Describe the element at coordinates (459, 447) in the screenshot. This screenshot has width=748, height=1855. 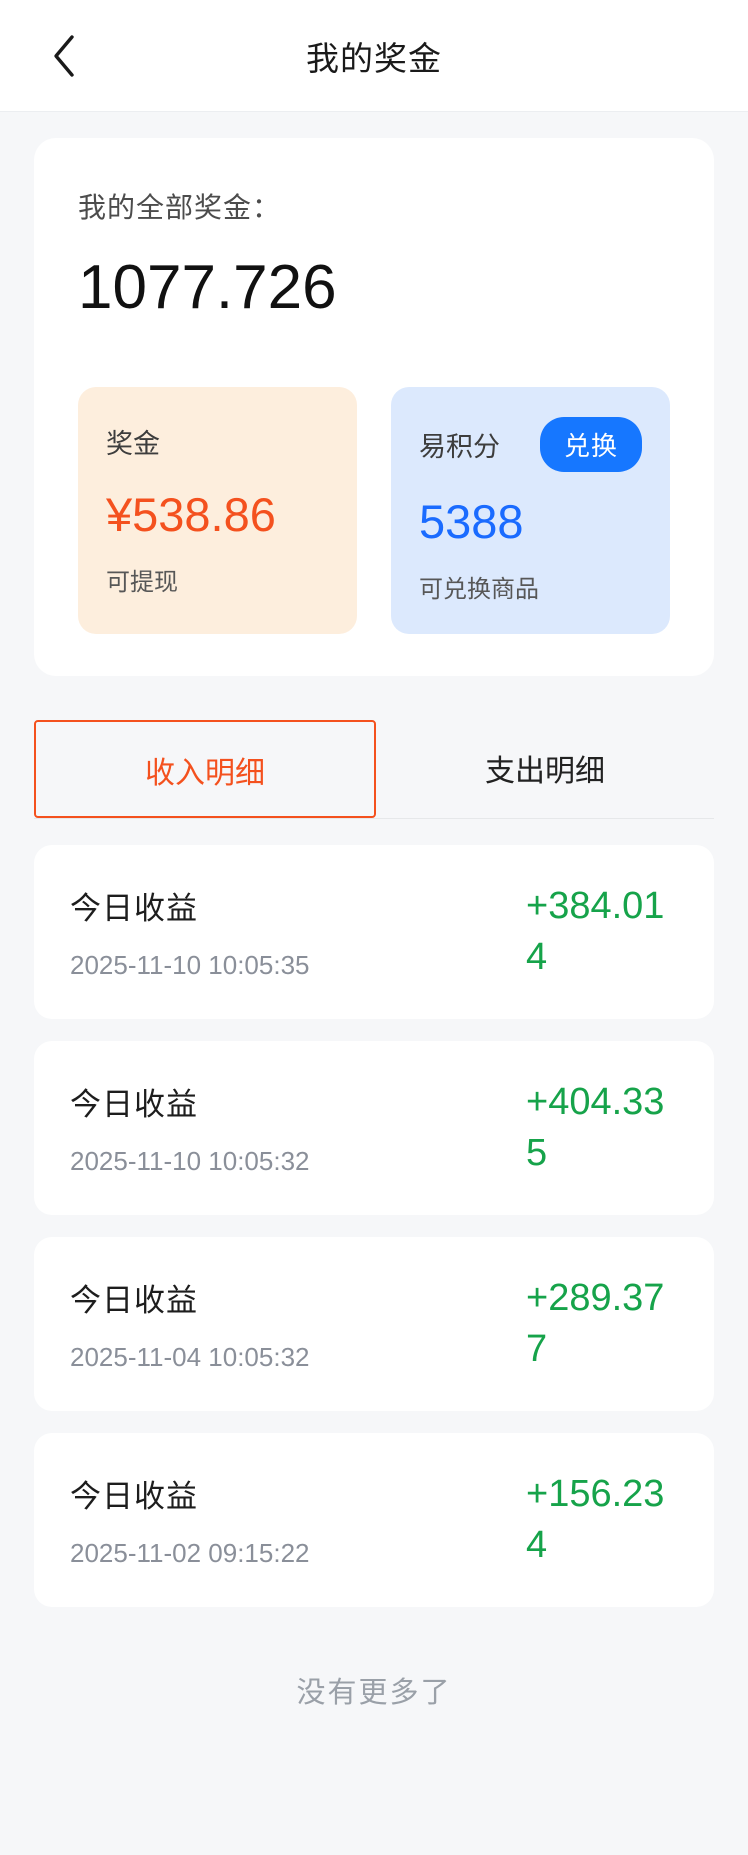
I see `points-tile-title: 易积分` at that location.